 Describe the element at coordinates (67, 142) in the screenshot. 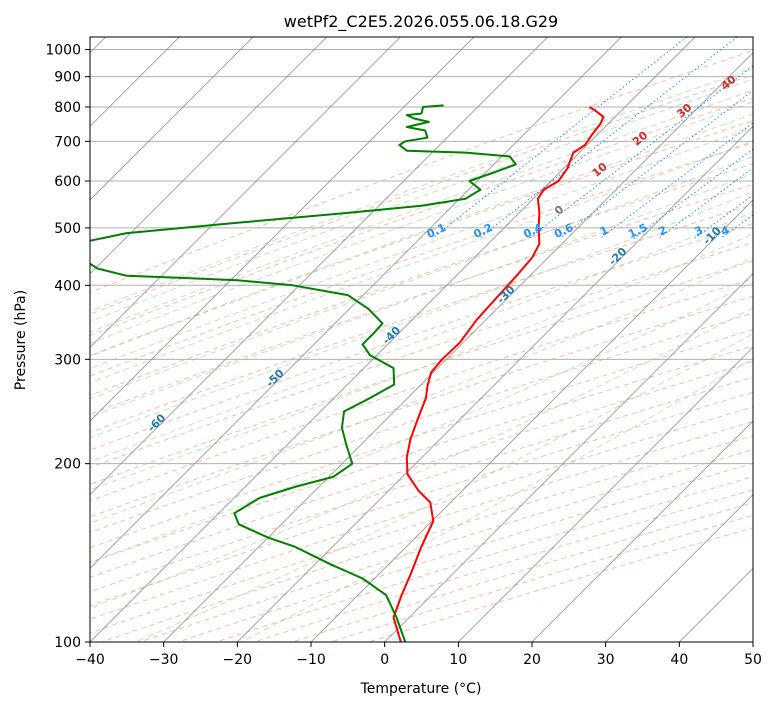

I see `y-tick-label: 700` at that location.